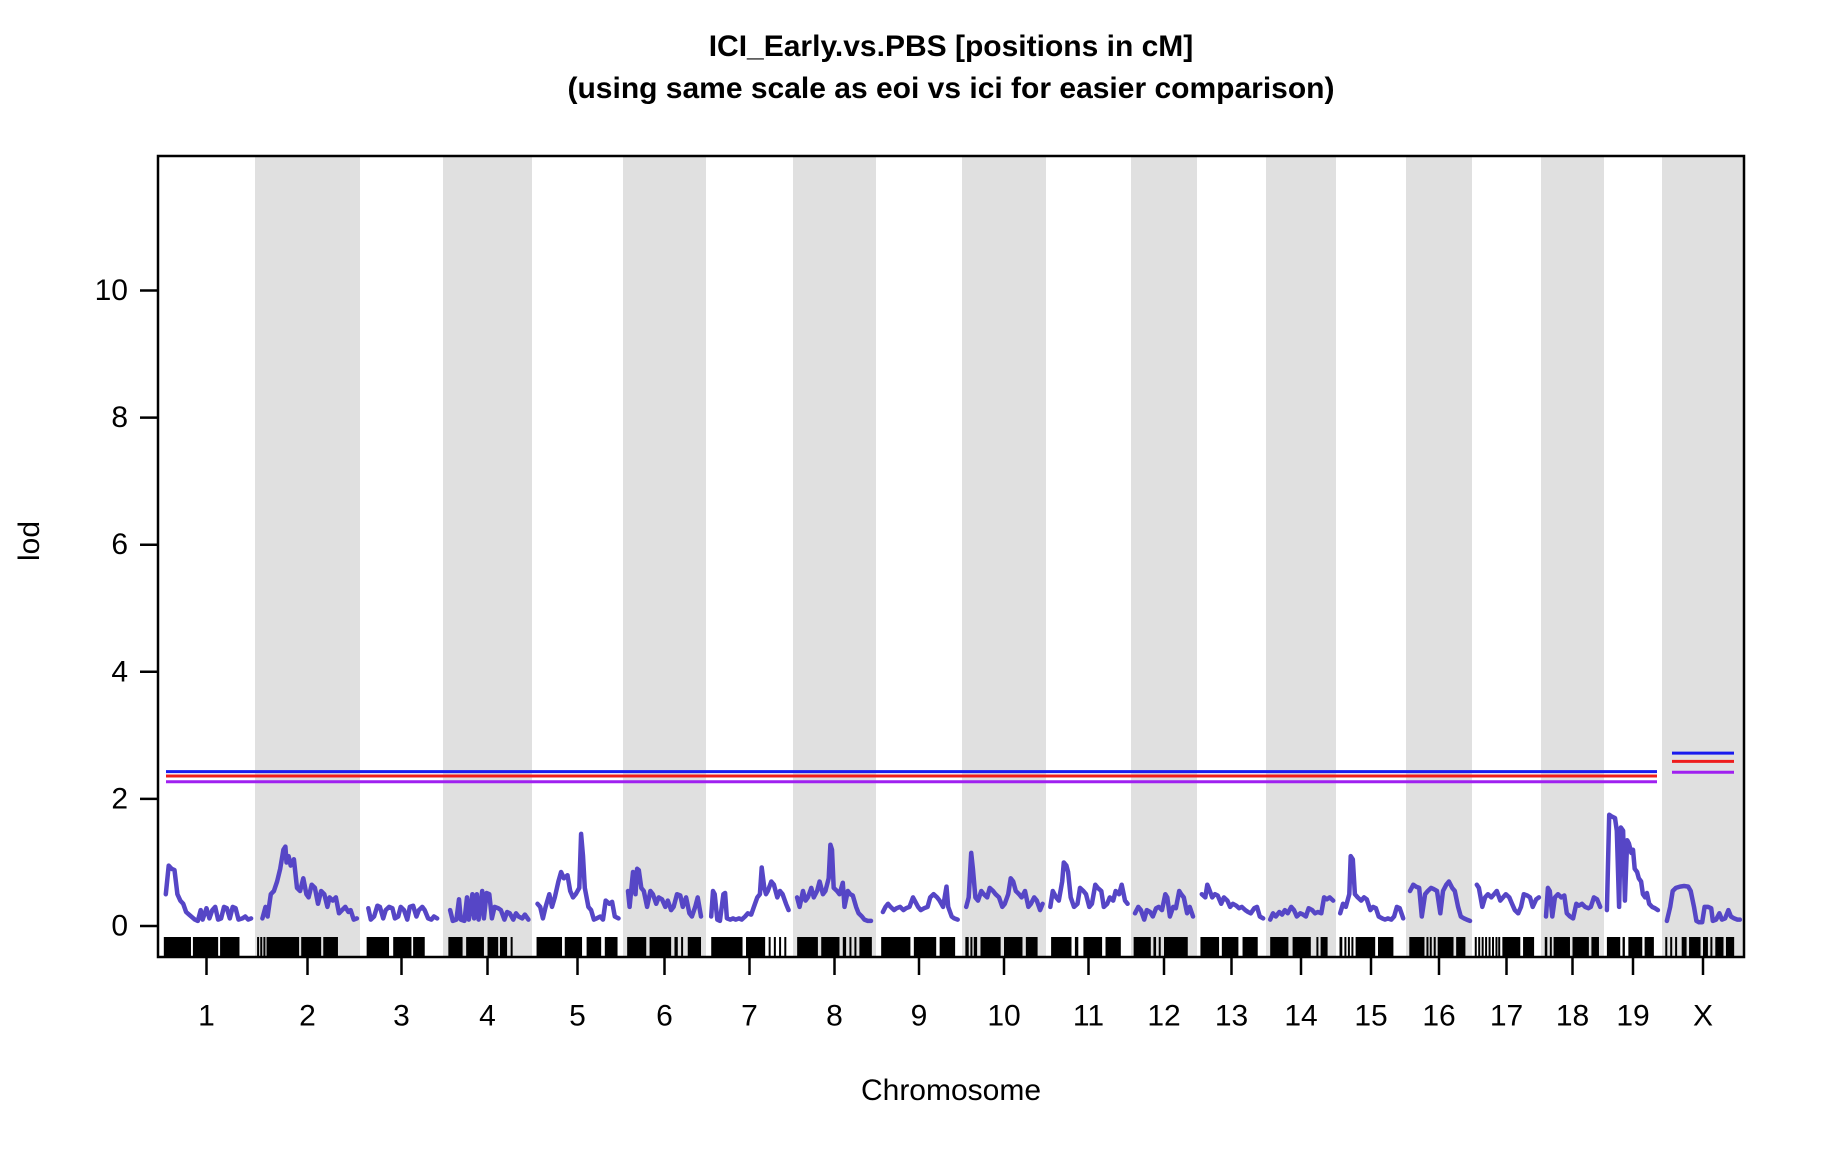 The image size is (1824, 1152). What do you see at coordinates (206, 1016) in the screenshot?
I see `x-tick-label-1: 1` at bounding box center [206, 1016].